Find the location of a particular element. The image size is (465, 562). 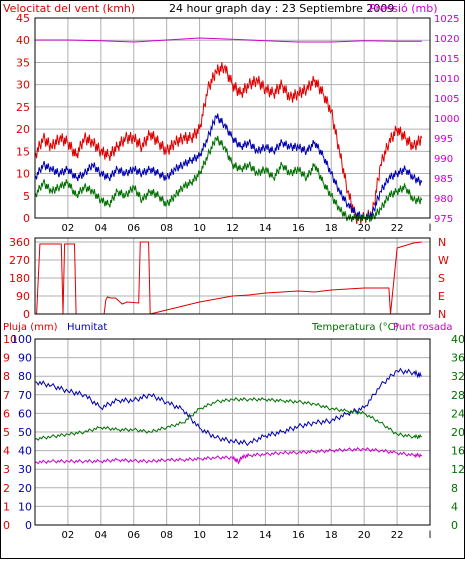

rain-tick-label: 2 is located at coordinates (6, 488).